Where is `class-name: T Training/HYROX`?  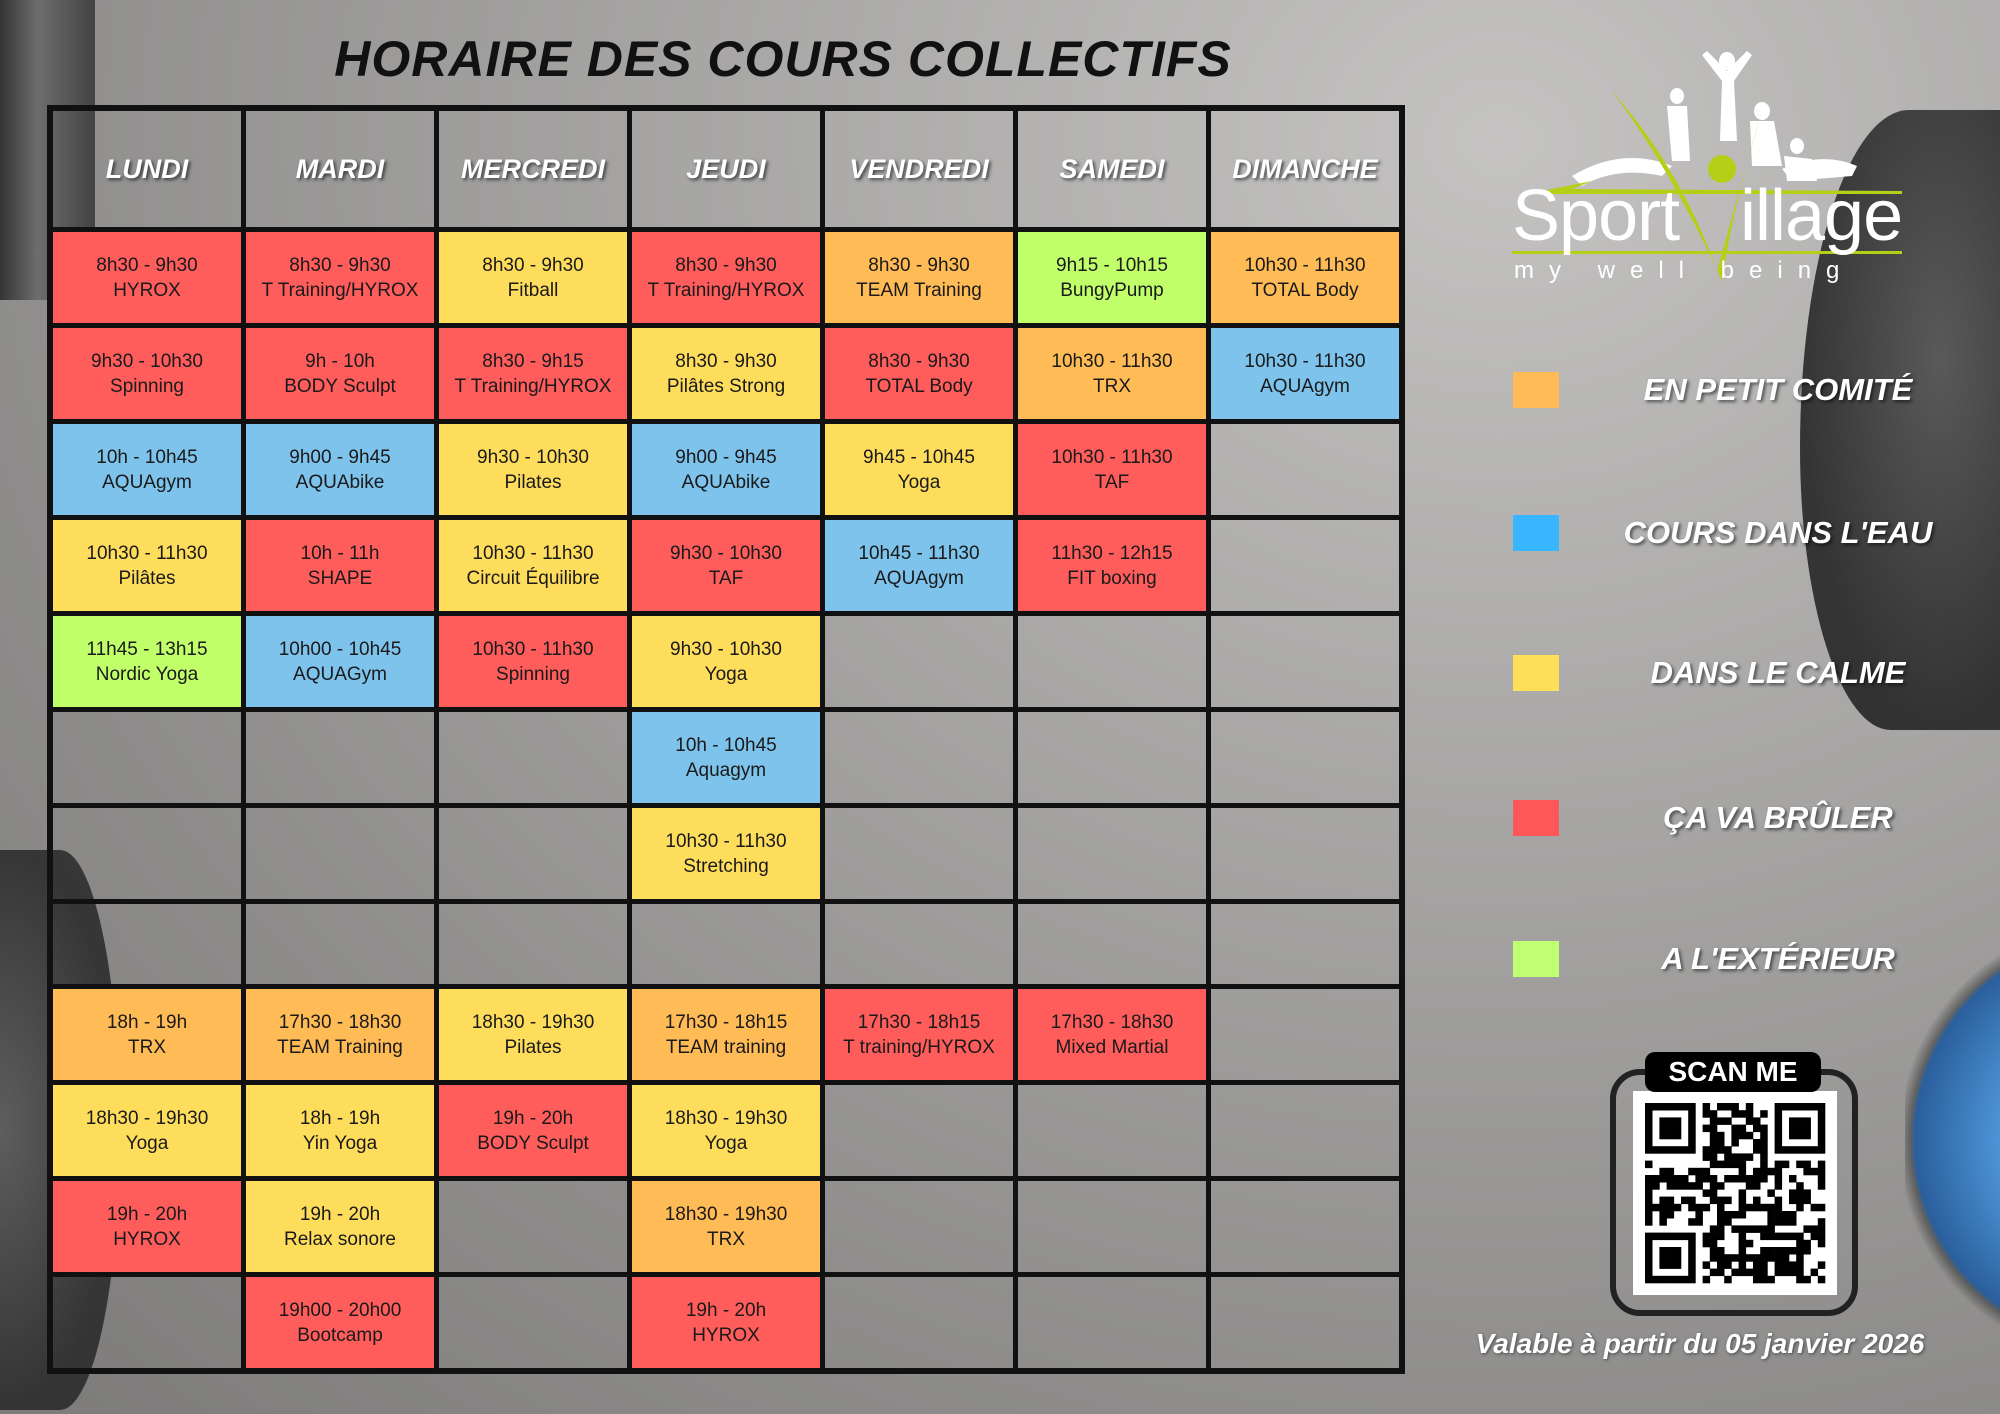
class-name: T Training/HYROX is located at coordinates (726, 290).